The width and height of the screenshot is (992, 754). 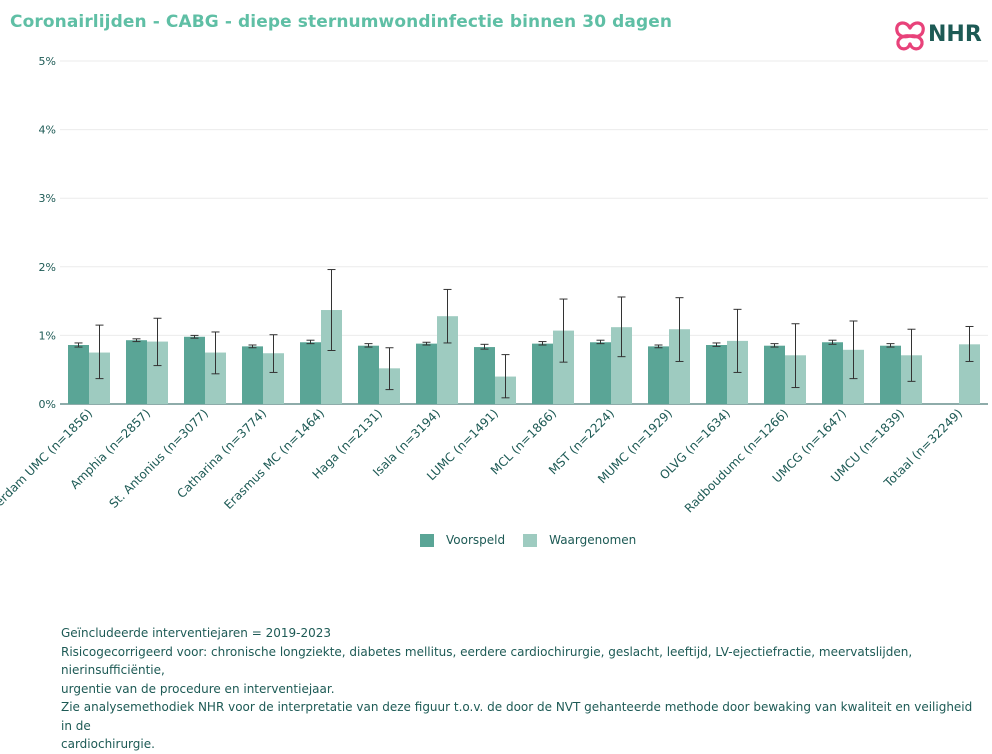 What do you see at coordinates (158, 458) in the screenshot?
I see `x-tick-label: St. Antonius (n=3077)` at bounding box center [158, 458].